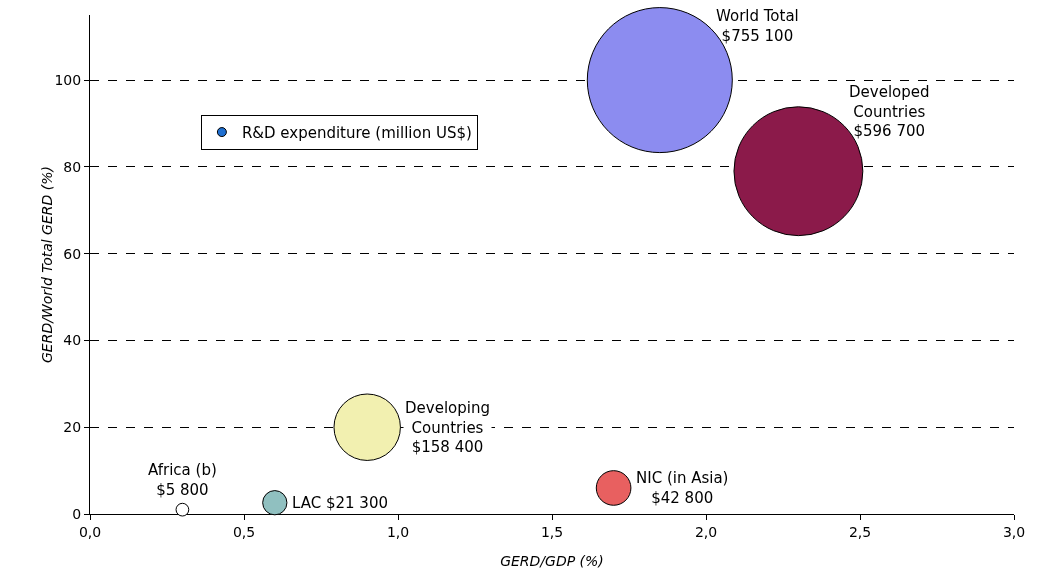 The image size is (1037, 574). What do you see at coordinates (889, 111) in the screenshot?
I see `annotation: Developed Countries $596 700` at bounding box center [889, 111].